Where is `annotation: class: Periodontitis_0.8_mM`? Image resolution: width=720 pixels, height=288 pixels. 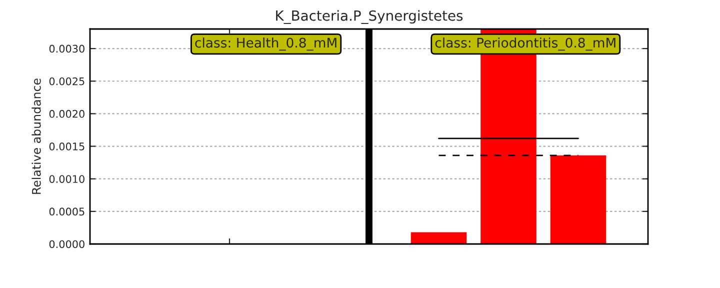
annotation: class: Periodontitis_0.8_mM is located at coordinates (525, 44).